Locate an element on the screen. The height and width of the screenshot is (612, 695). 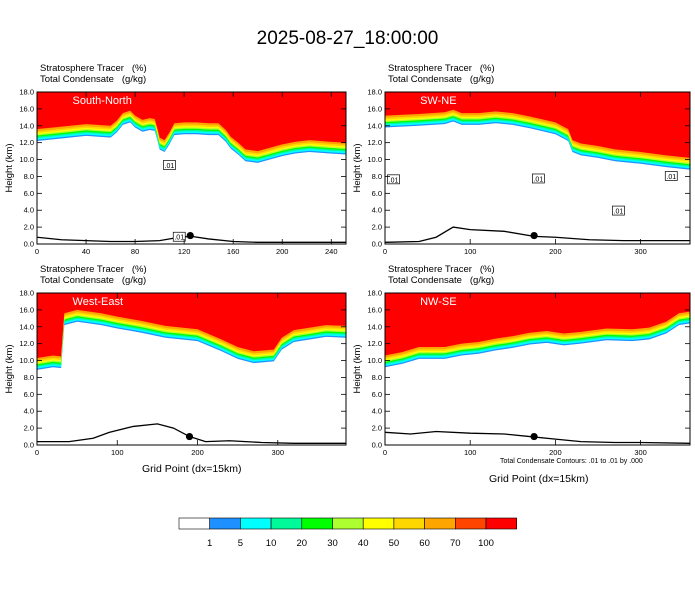
x-axis-label: Grid Point (dx=15km) is located at coordinates (192, 469).